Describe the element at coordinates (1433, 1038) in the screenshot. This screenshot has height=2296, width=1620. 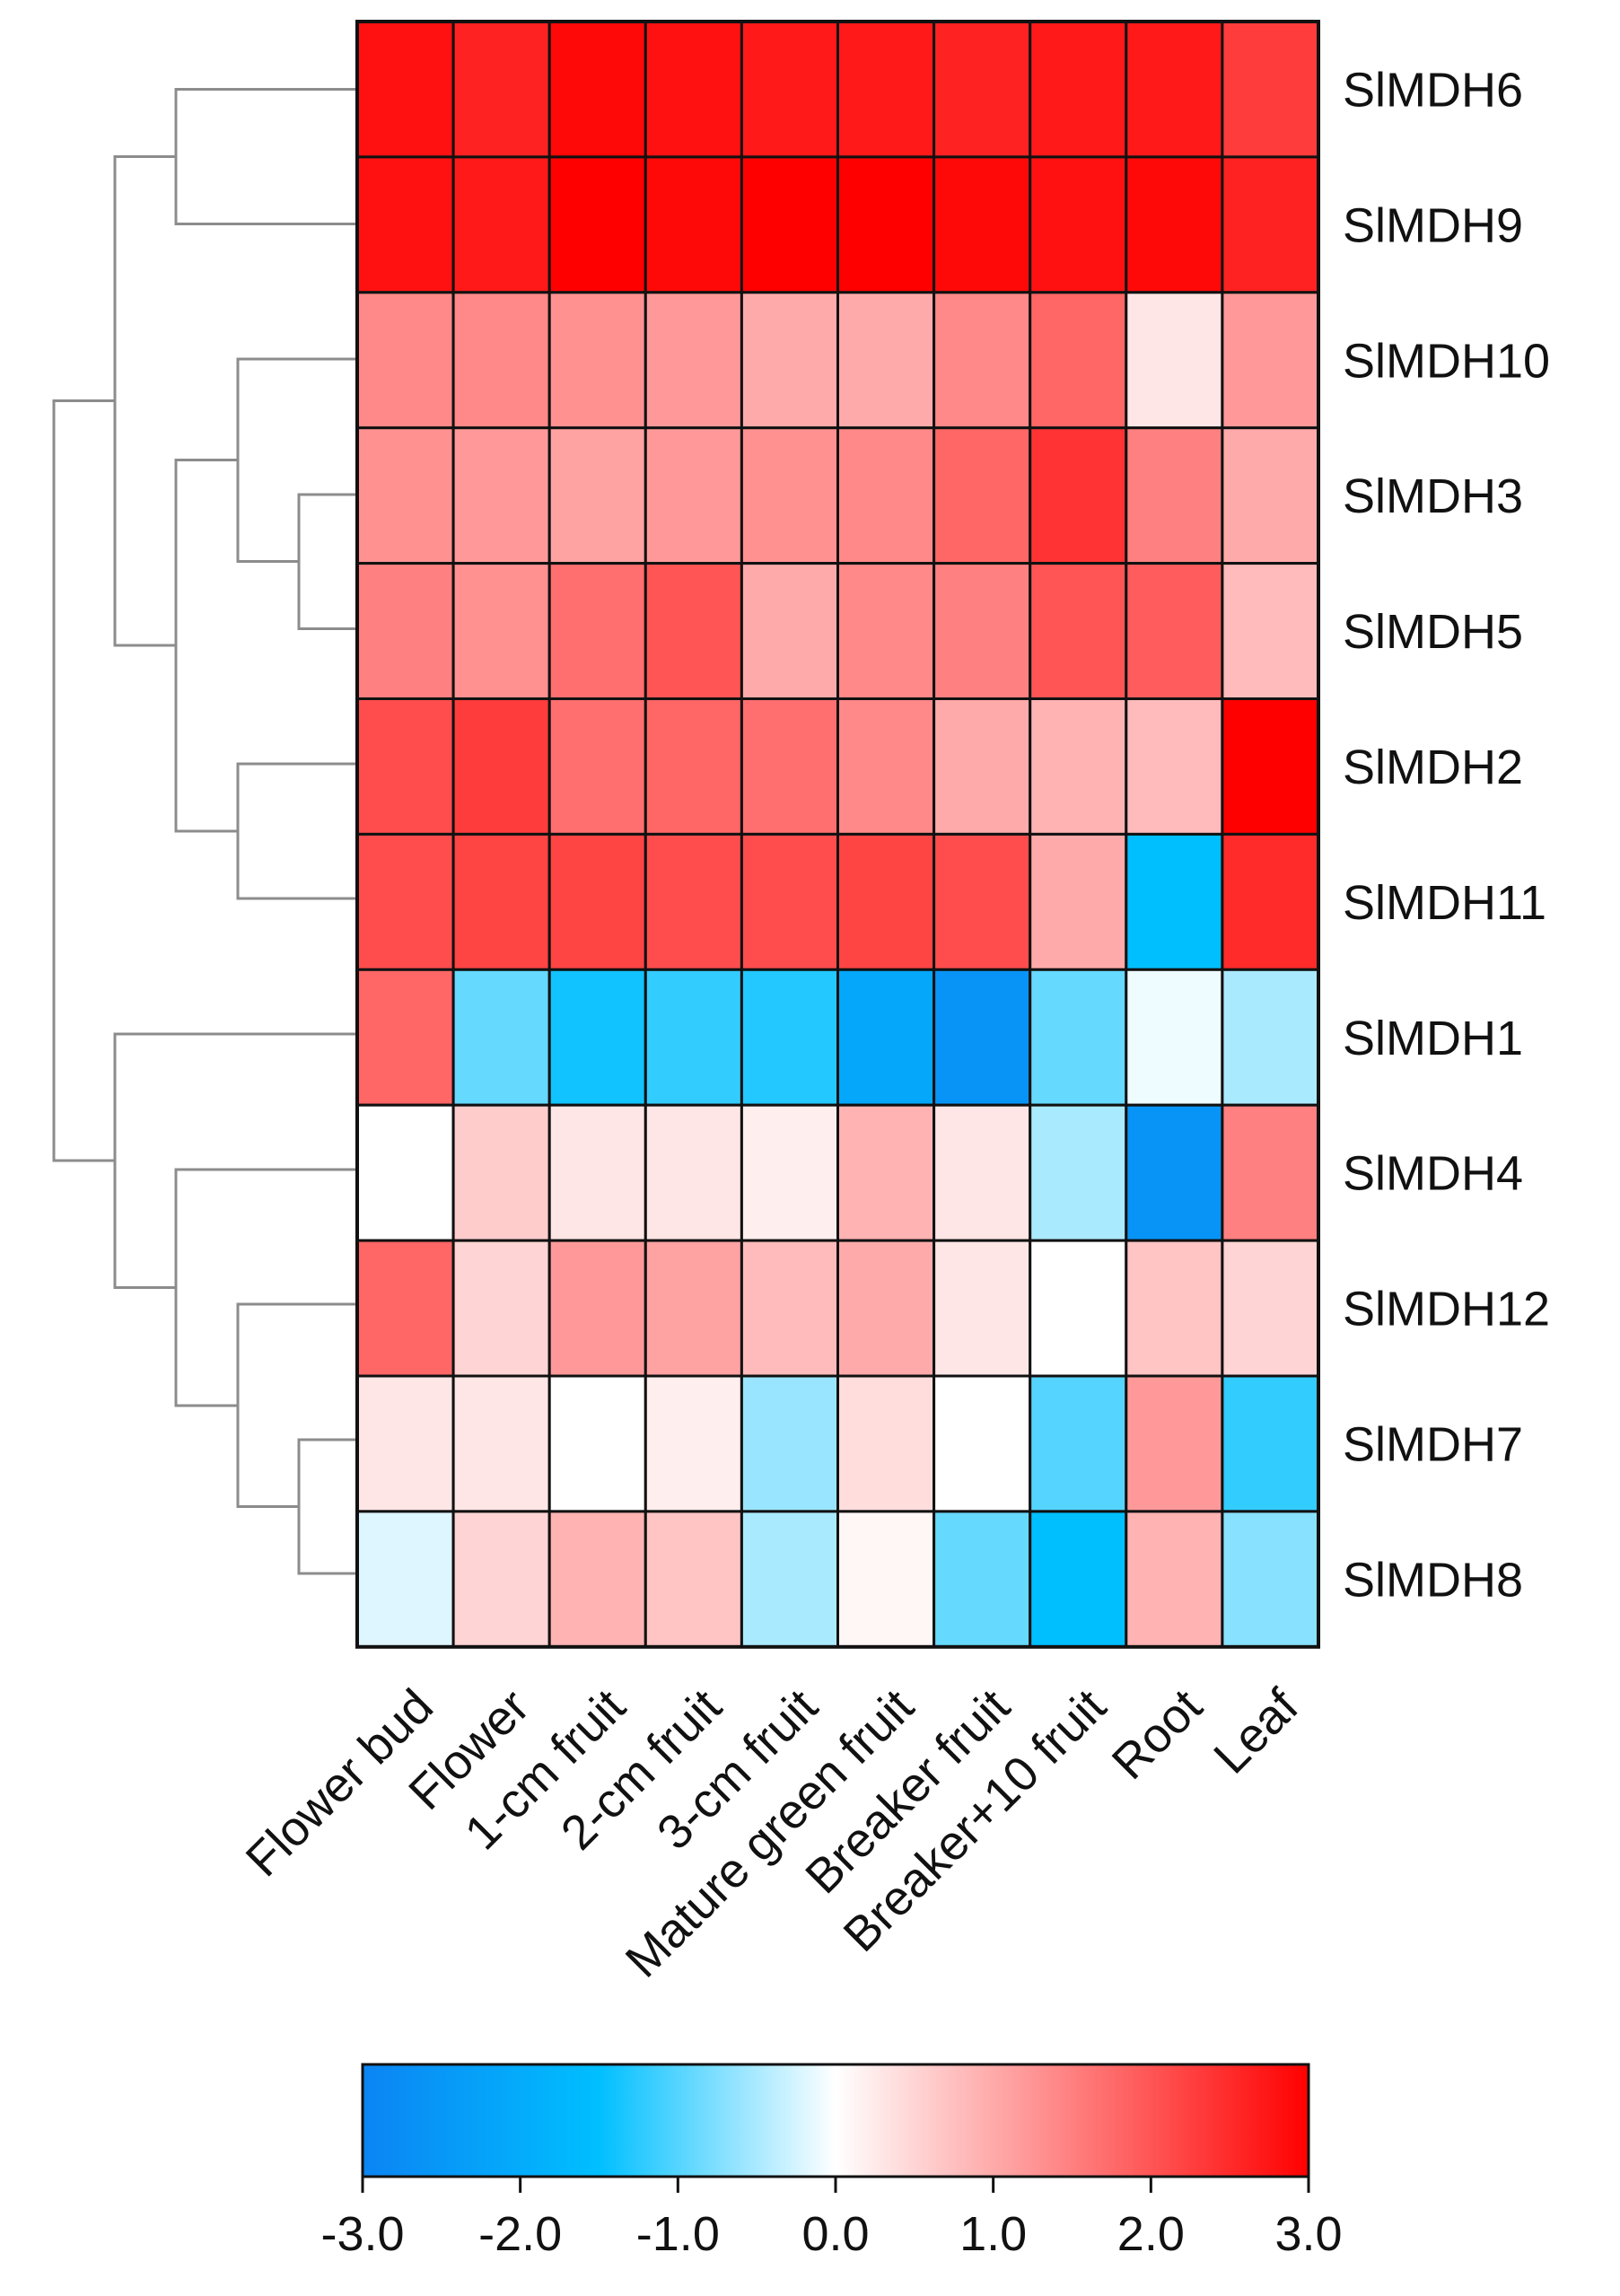
I see `row-label: SlMDH1` at that location.